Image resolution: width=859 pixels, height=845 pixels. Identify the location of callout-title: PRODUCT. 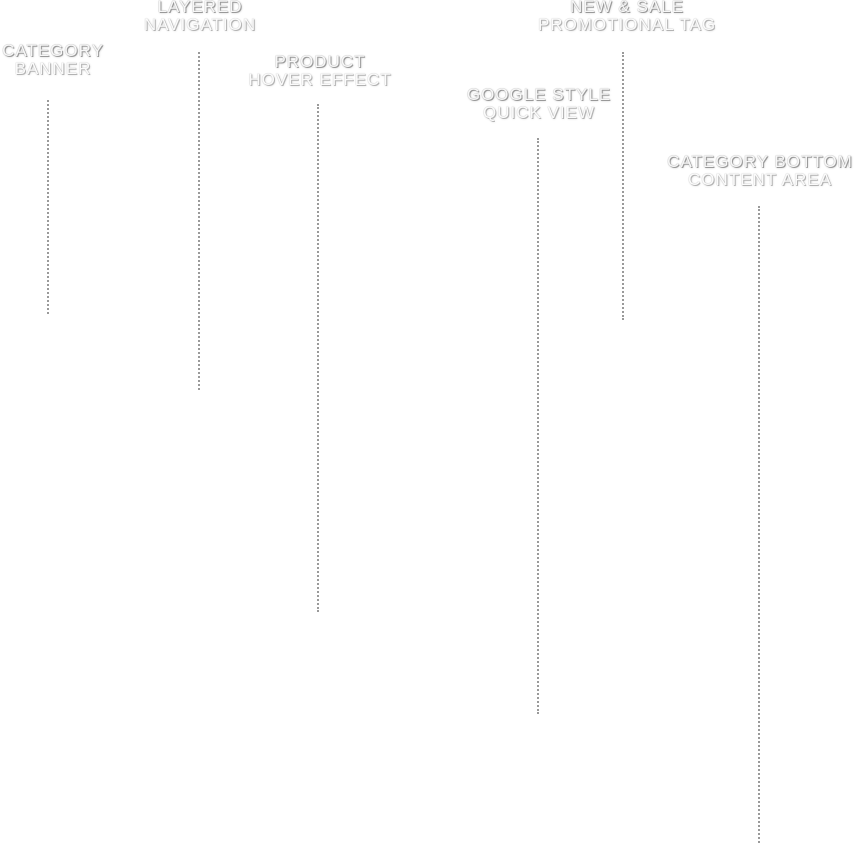
(320, 61).